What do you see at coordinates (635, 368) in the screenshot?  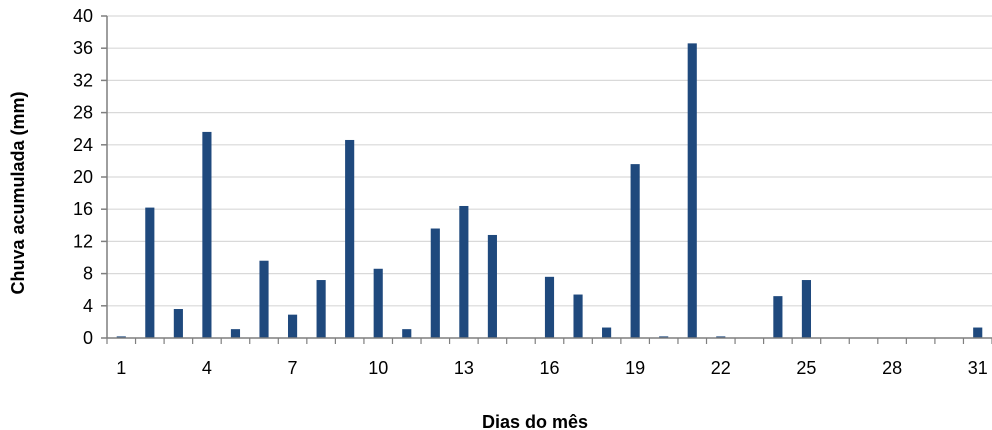 I see `x-tick-label: 19` at bounding box center [635, 368].